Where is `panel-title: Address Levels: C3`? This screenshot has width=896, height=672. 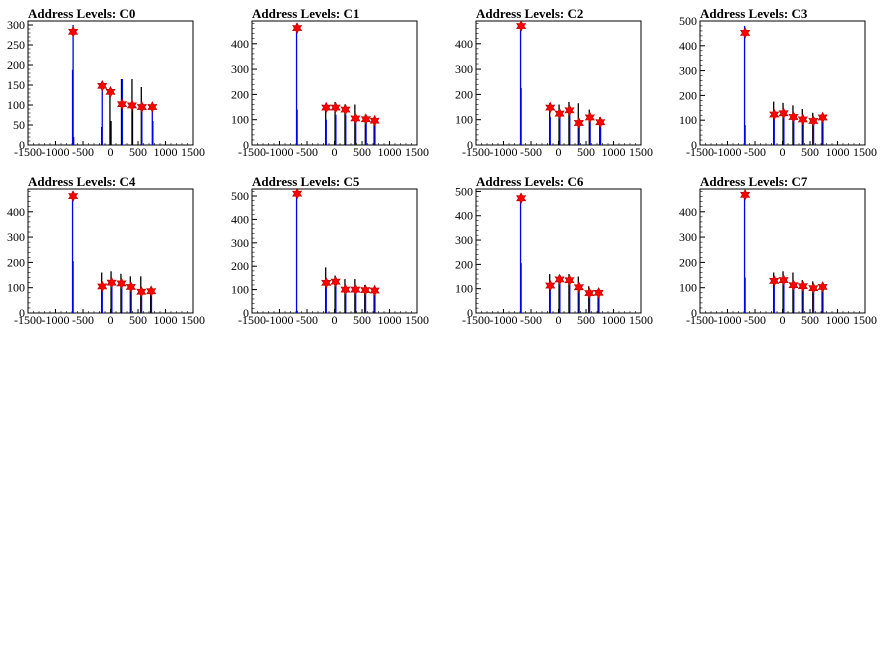 panel-title: Address Levels: C3 is located at coordinates (754, 13).